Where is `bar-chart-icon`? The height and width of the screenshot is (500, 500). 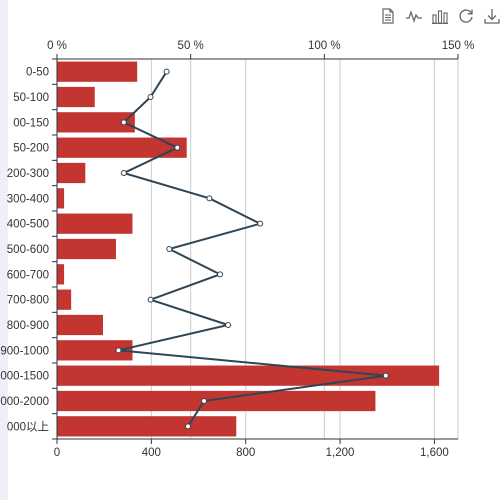
bar-chart-icon is located at coordinates (440, 17).